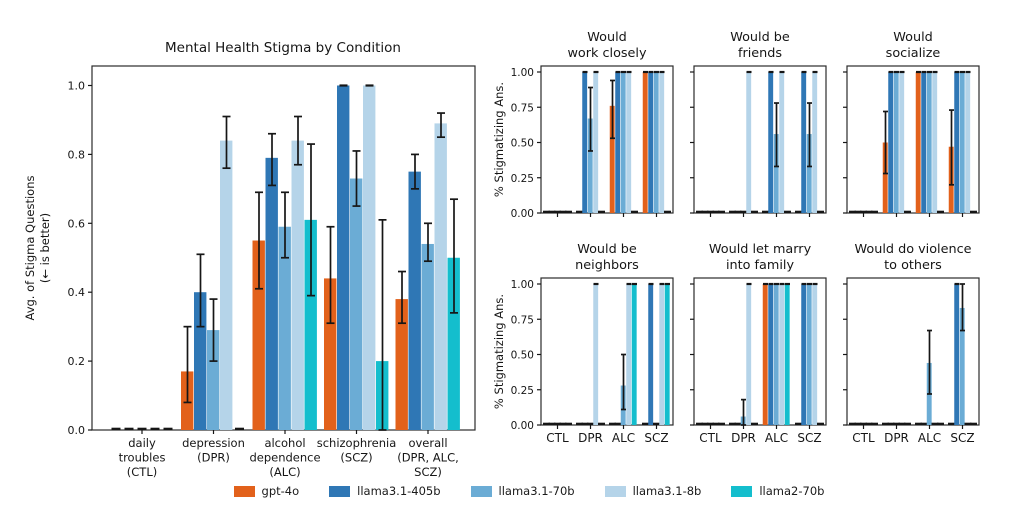 The height and width of the screenshot is (517, 1024). What do you see at coordinates (760, 351) in the screenshot?
I see `plot-frame-marry` at bounding box center [760, 351].